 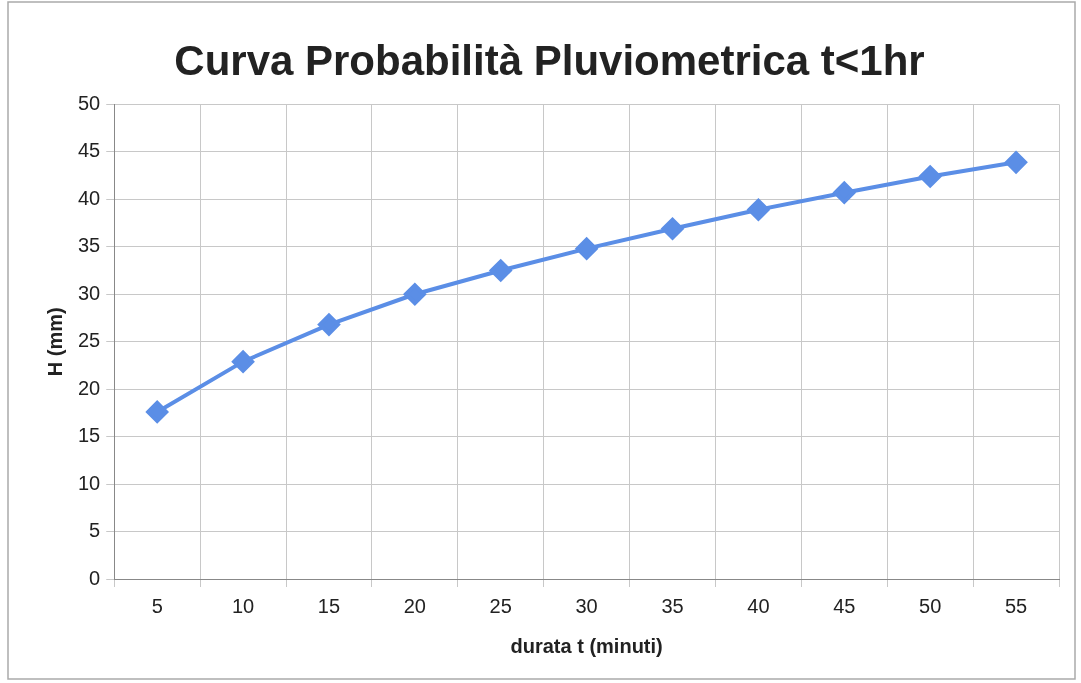 I want to click on chart-title: Curva Probabilità Pluviometrica t<1hr, so click(x=549, y=60).